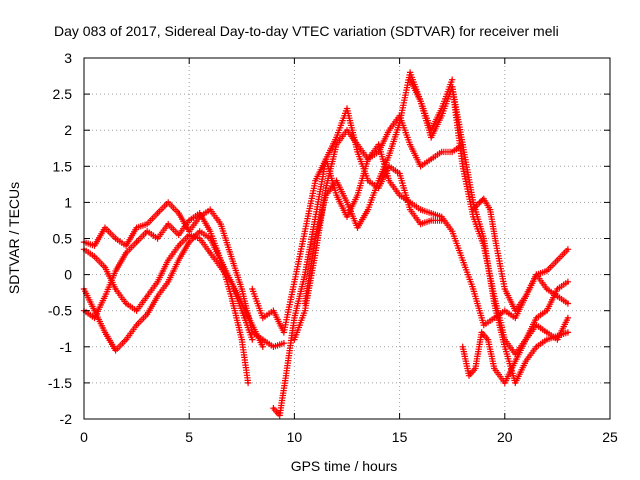  Describe the element at coordinates (14, 238) in the screenshot. I see `y-axis-label: SDTVAR / TECUs` at that location.